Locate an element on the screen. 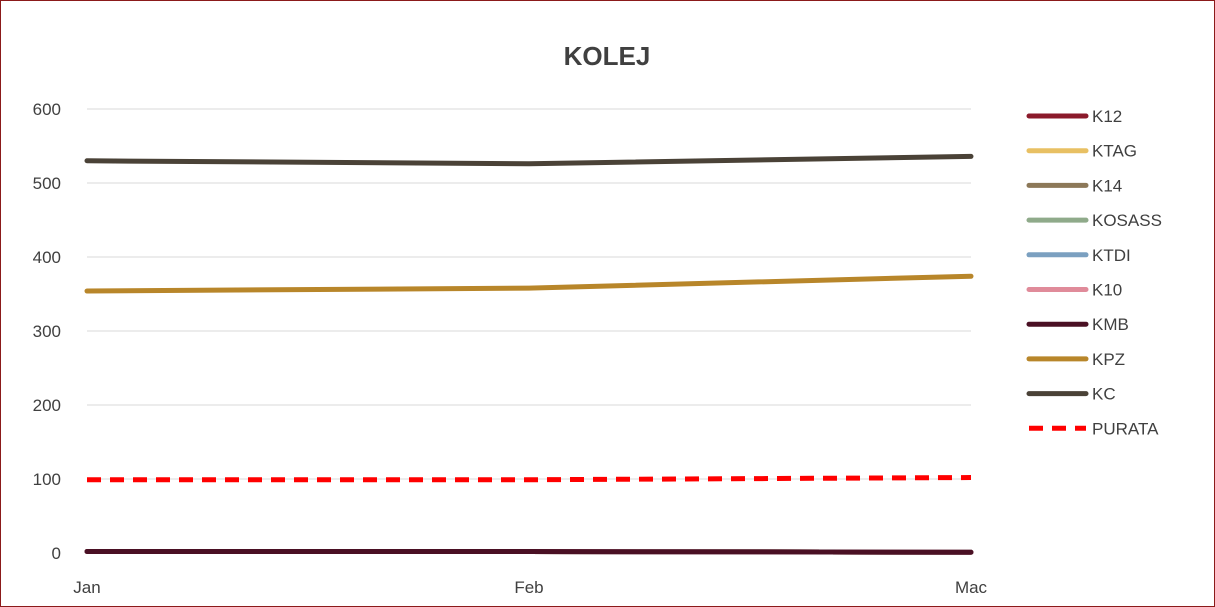  x-tick-label: Jan is located at coordinates (86, 587).